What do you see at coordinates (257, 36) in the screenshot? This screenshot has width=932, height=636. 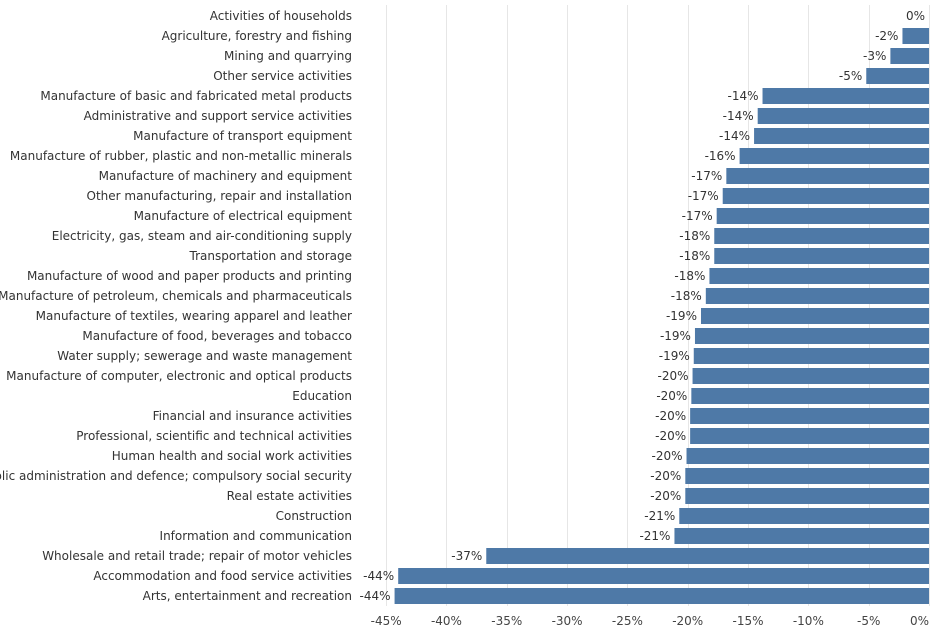 I see `category-label: Agriculture, forestry and fishing` at bounding box center [257, 36].